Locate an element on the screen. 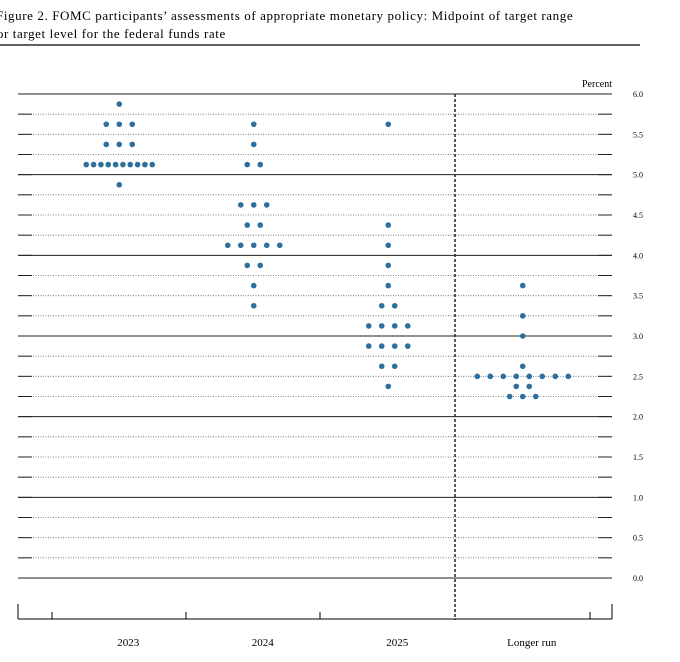 The width and height of the screenshot is (680, 662). y-tick-label: 3.0 is located at coordinates (638, 336).